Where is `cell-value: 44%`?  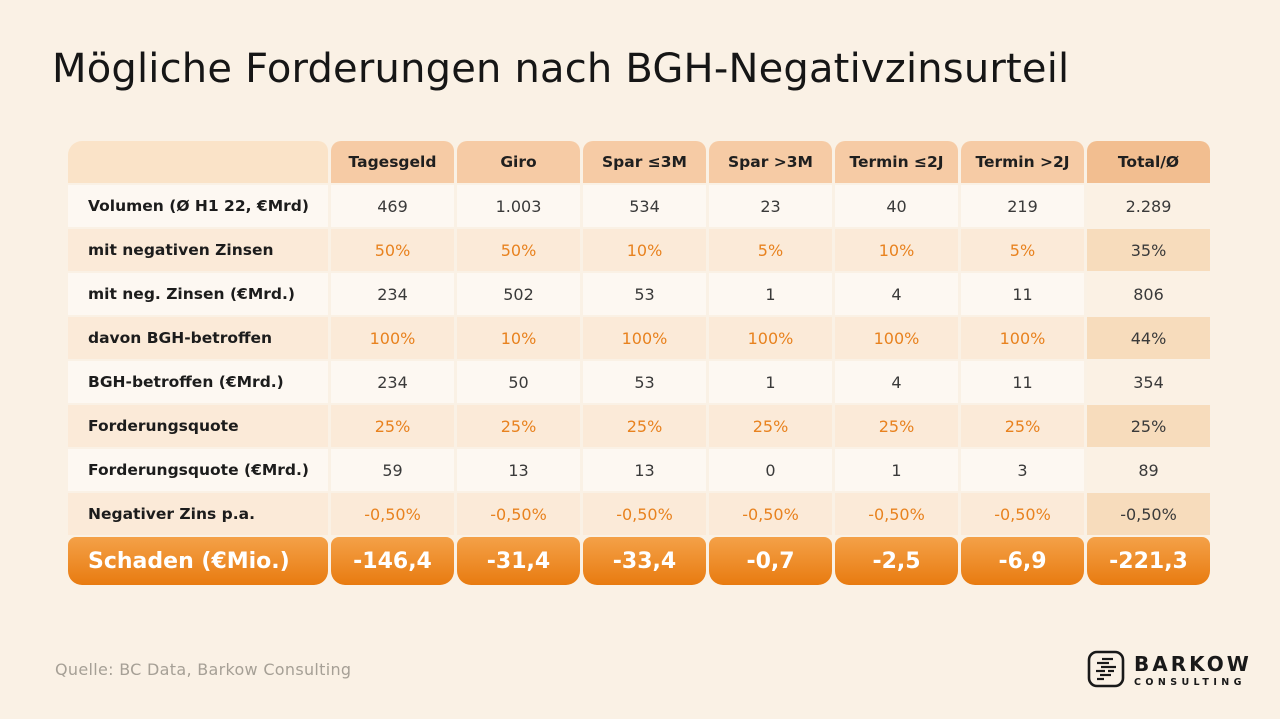
cell-value: 44% is located at coordinates (1148, 338).